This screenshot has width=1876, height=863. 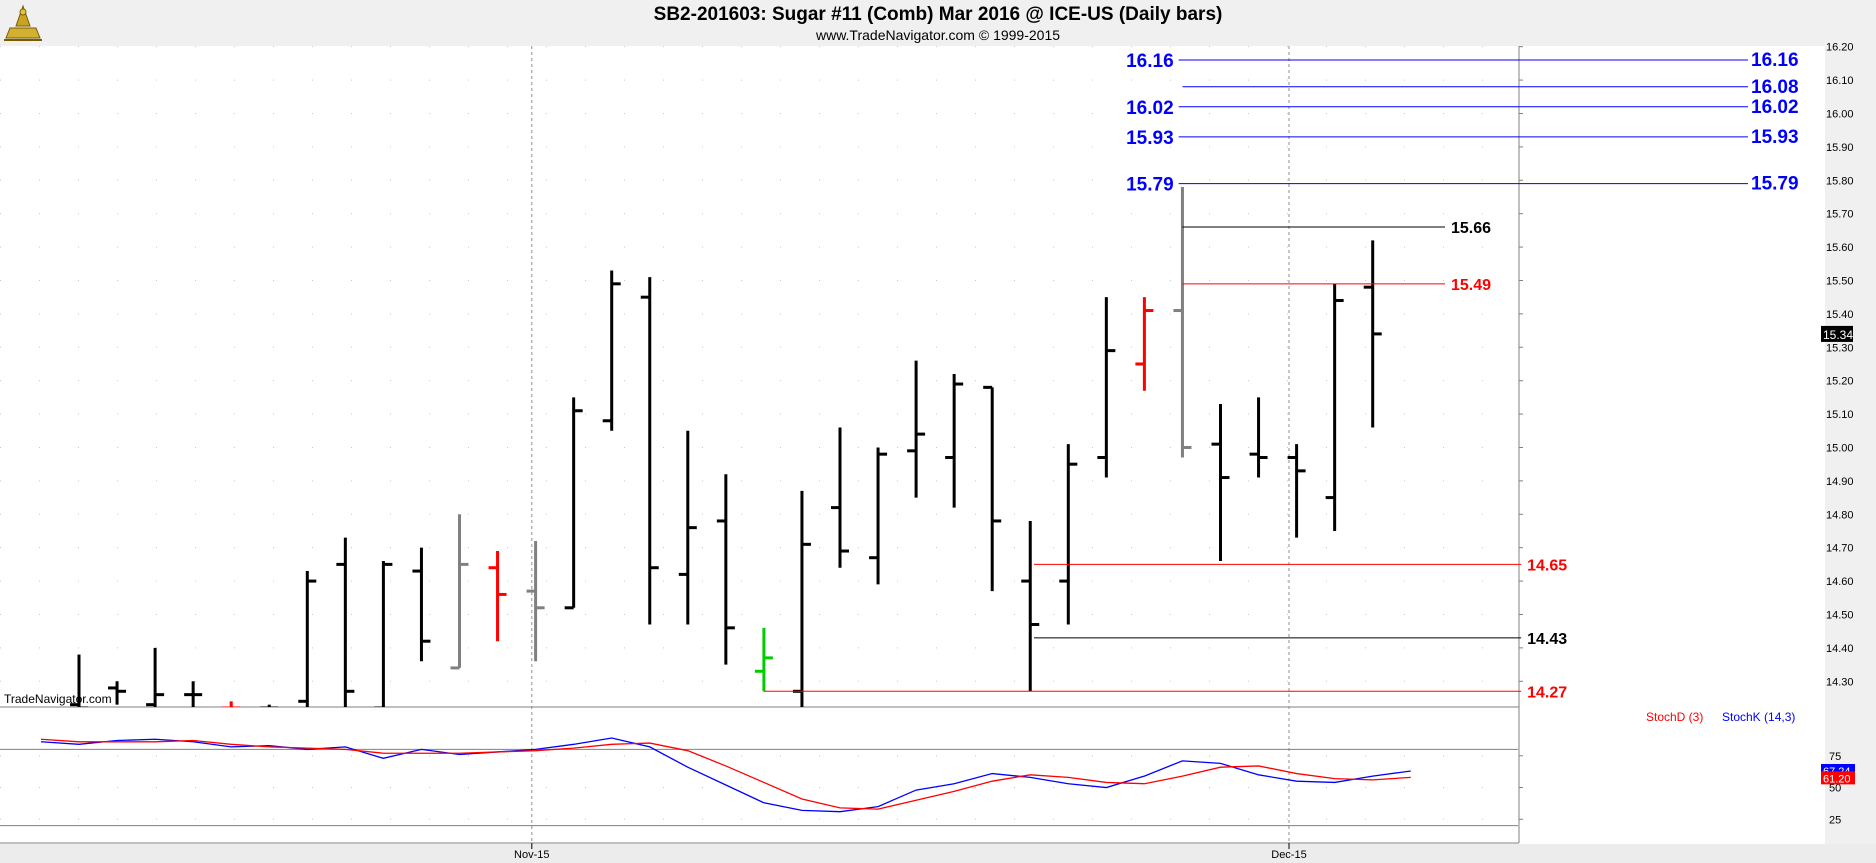 I want to click on time-axis-background, so click(x=938, y=853).